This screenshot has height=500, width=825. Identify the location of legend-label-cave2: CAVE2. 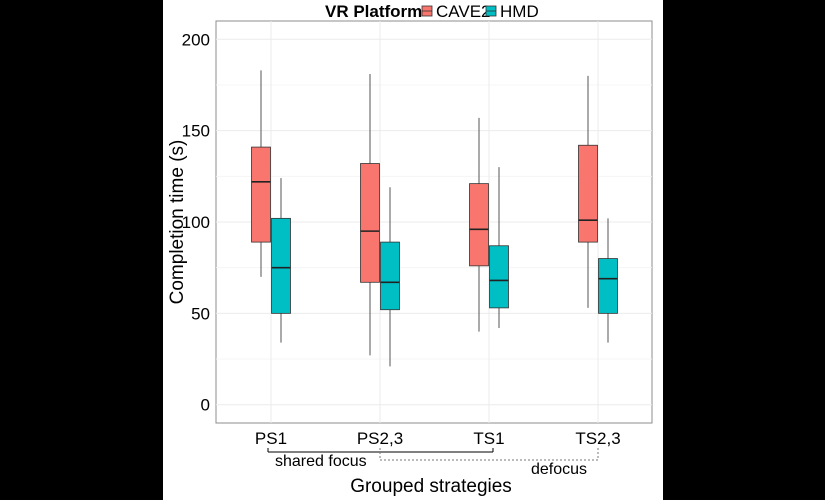
(463, 11).